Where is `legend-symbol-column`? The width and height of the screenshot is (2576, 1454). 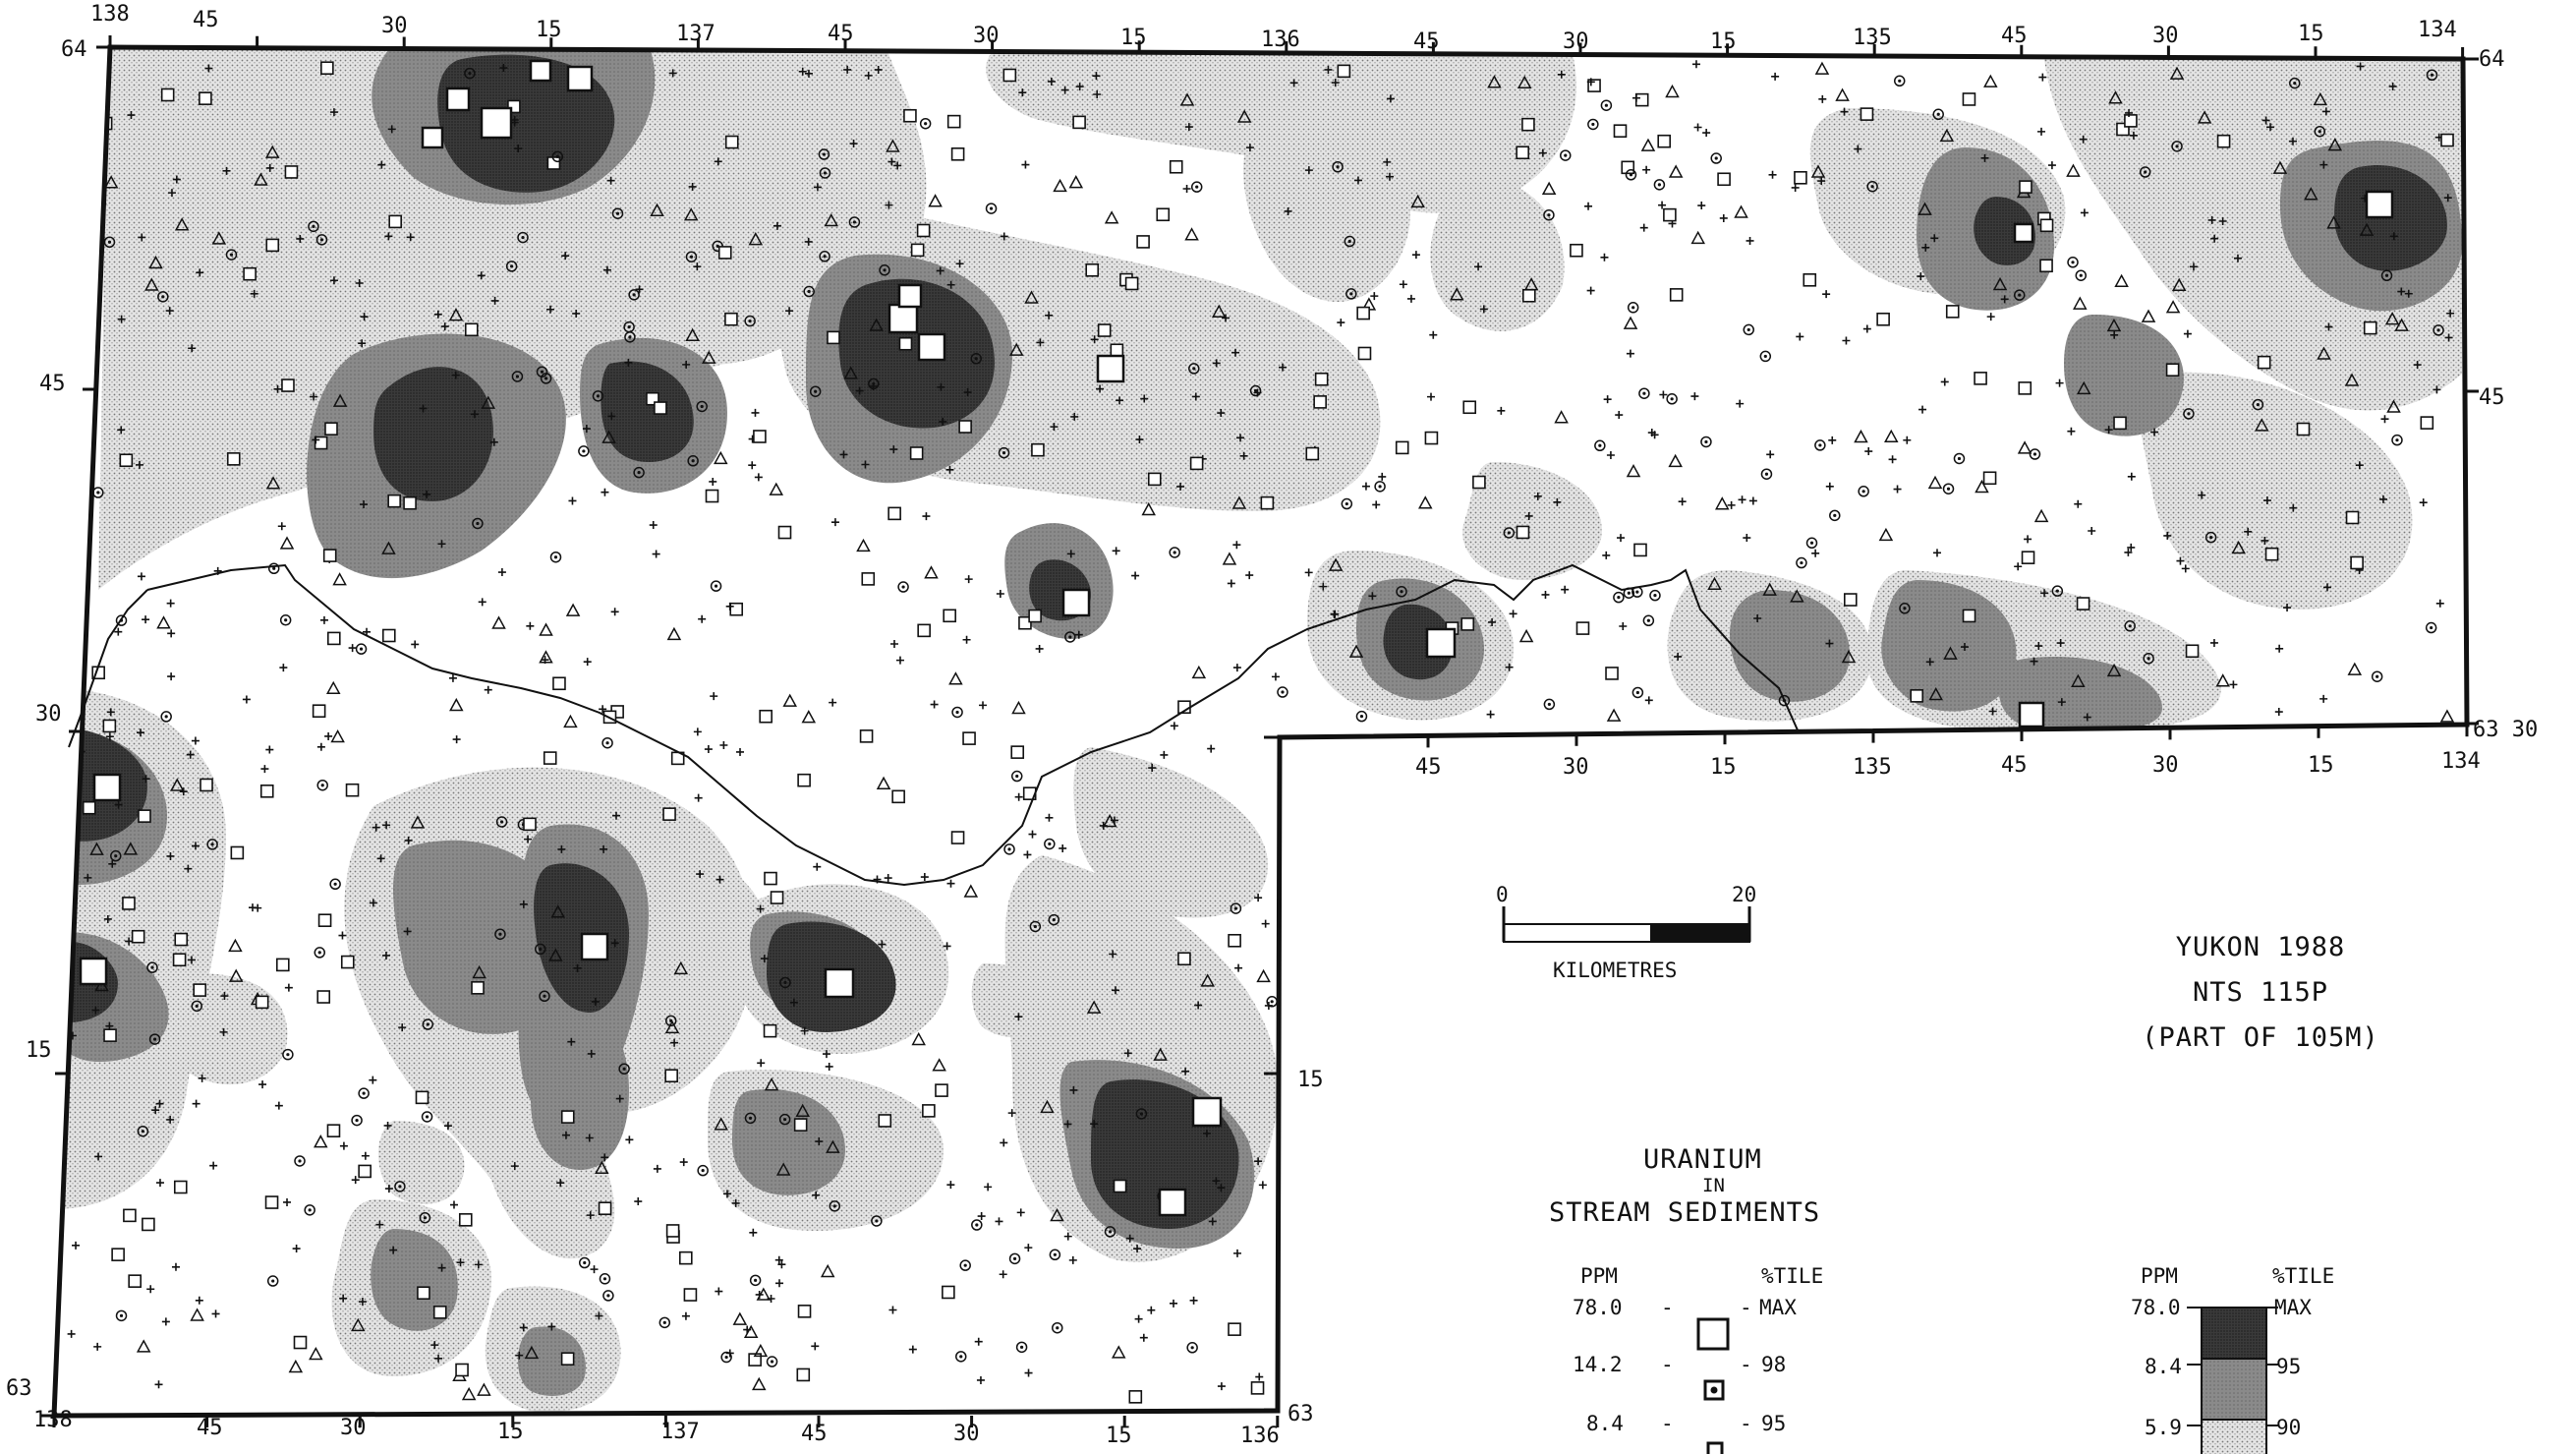
legend-symbol-column is located at coordinates (1713, 1385).